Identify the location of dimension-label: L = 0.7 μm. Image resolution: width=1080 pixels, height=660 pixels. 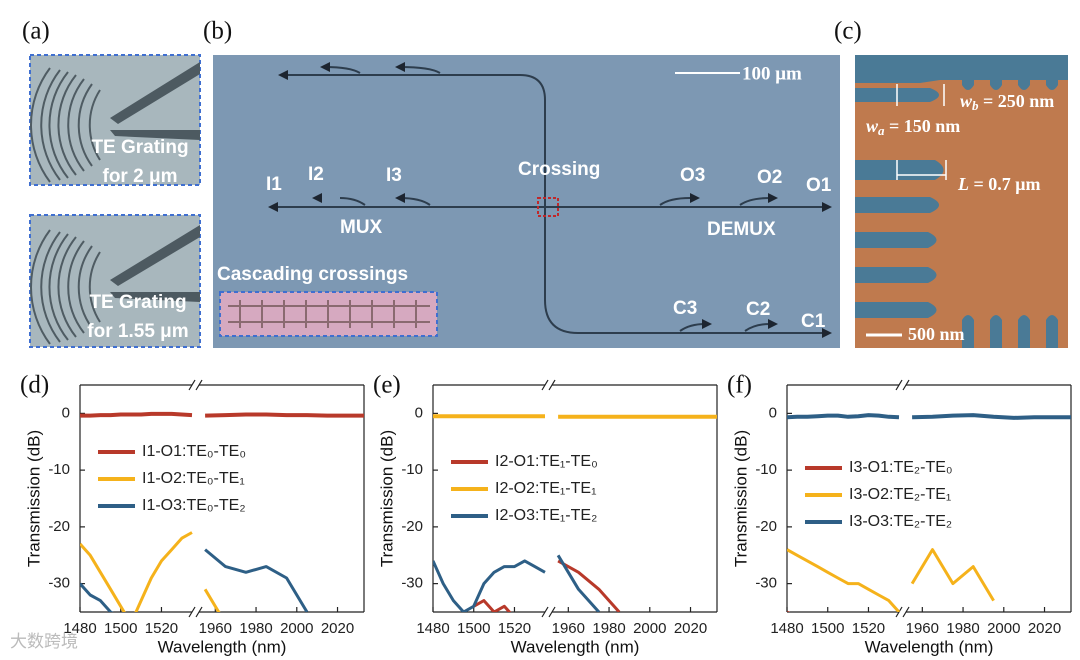
(998, 184).